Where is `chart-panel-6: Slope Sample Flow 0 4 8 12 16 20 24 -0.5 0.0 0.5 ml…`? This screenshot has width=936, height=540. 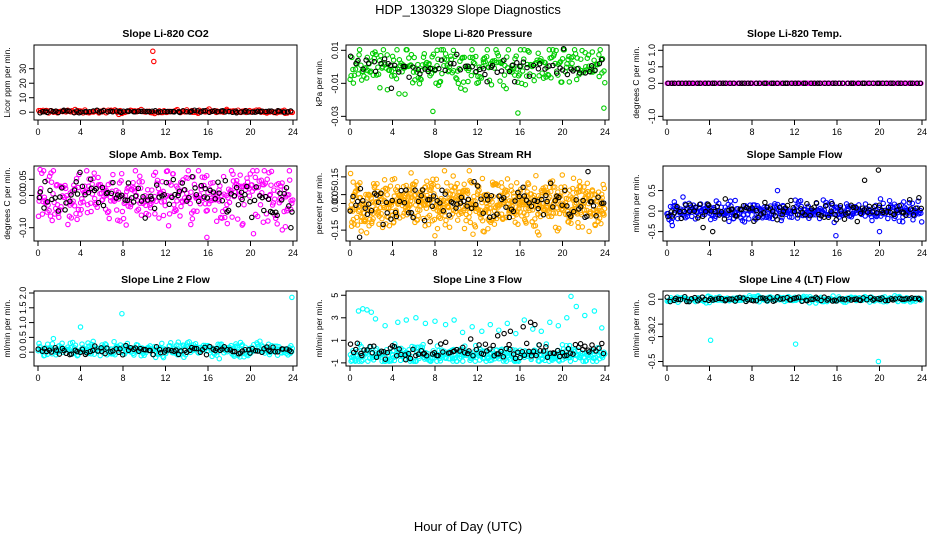 chart-panel-6: Slope Sample Flow 0 4 8 12 16 20 24 -0.5 0.0 0.5 ml… is located at coordinates (779, 203).